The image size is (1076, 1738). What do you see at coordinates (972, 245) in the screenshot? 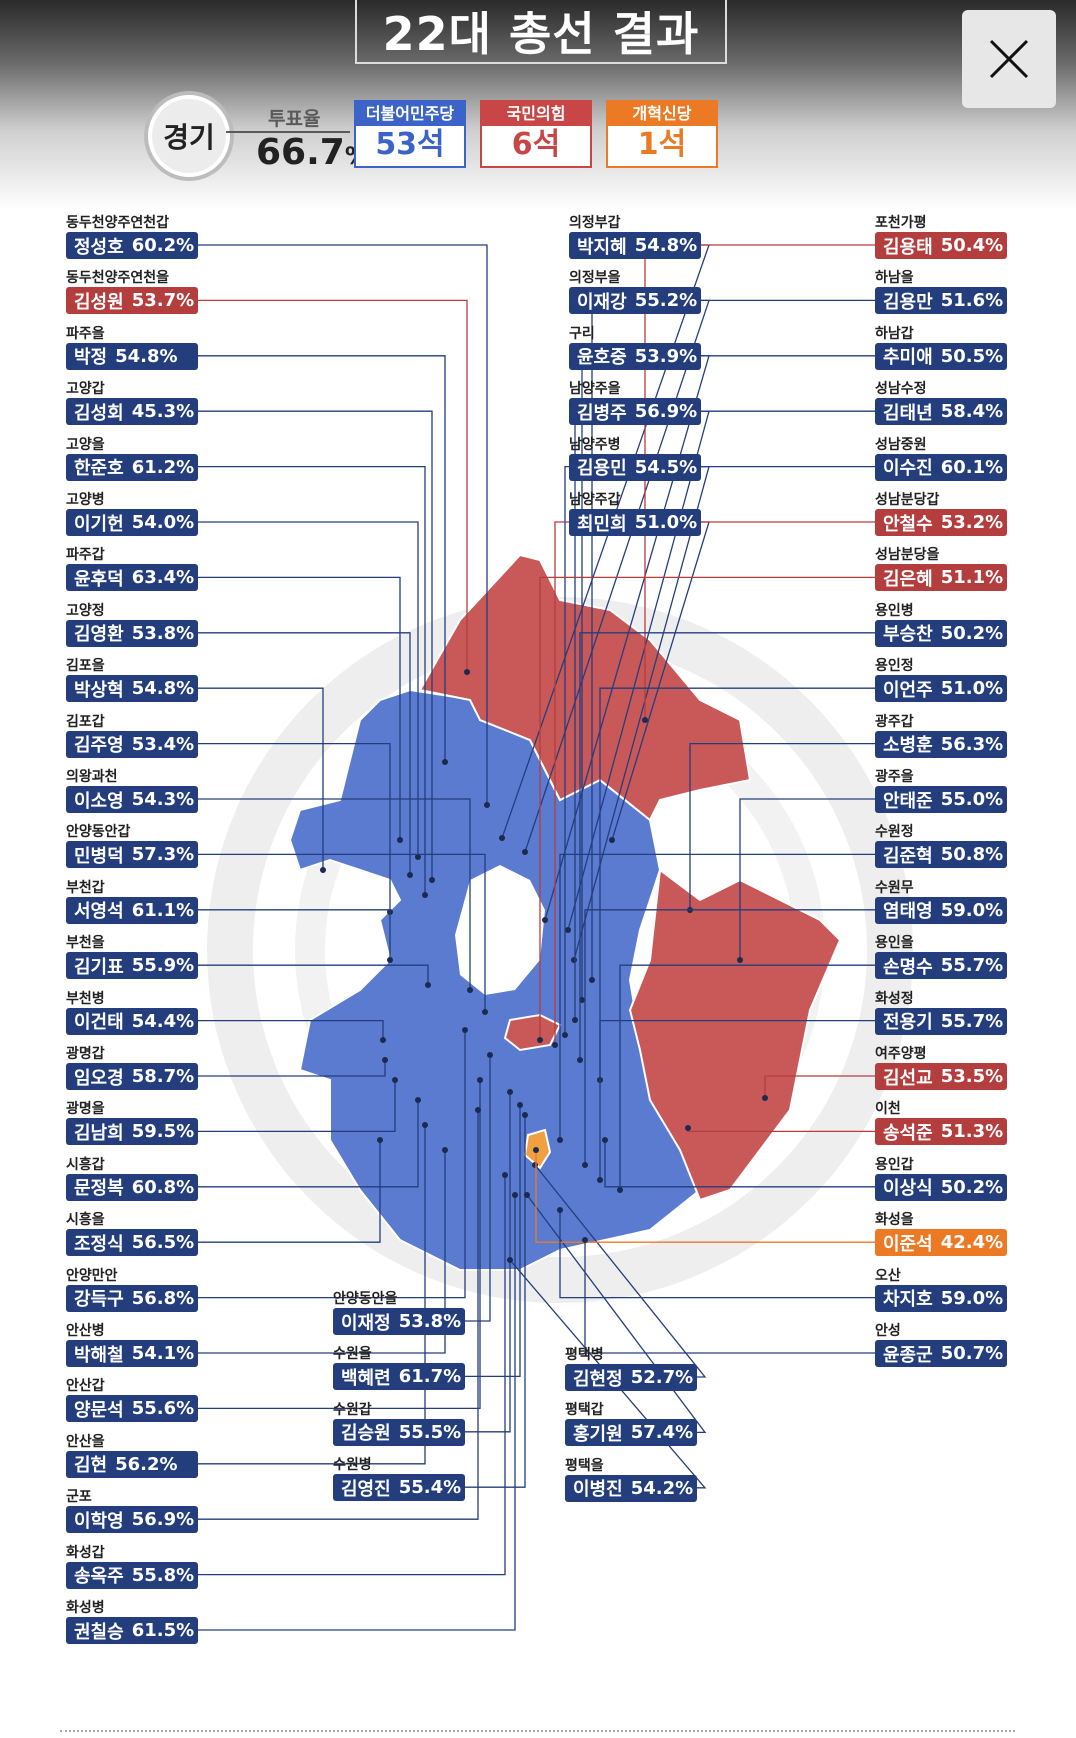
I see `vote-share: 50.4%` at bounding box center [972, 245].